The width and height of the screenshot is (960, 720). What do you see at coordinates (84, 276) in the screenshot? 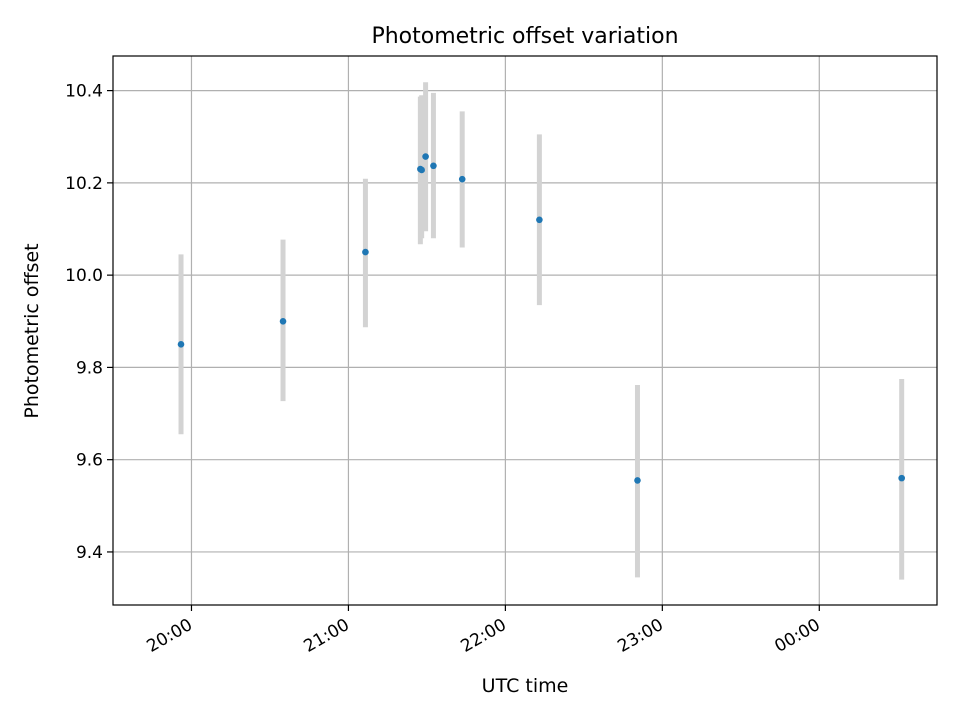
I see `y-tick-label: 10.0` at bounding box center [84, 276].